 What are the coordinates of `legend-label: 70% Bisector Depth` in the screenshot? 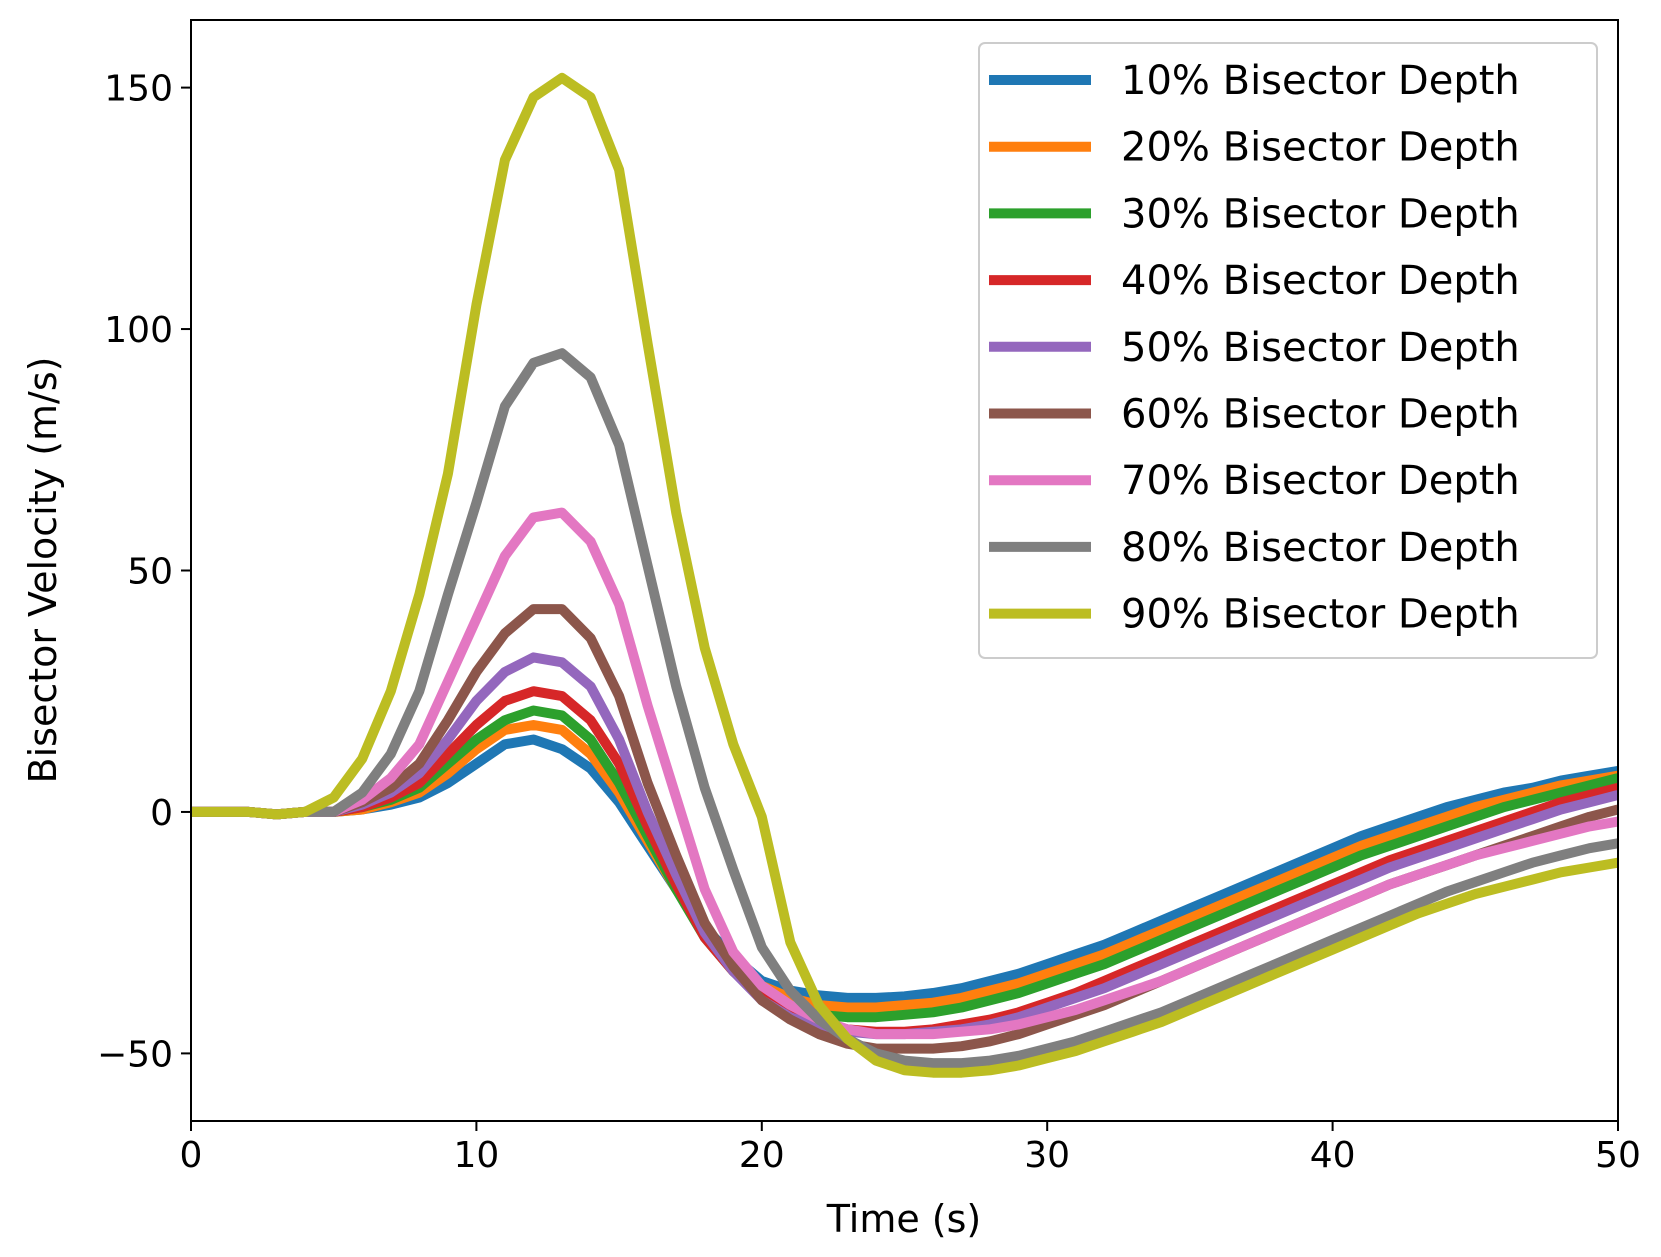 It's located at (1320, 481).